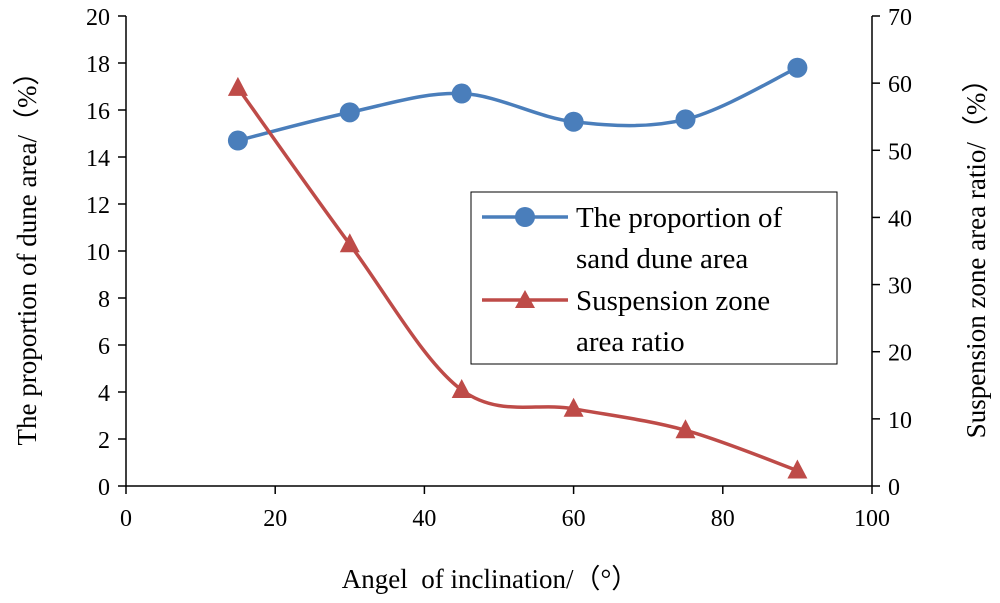 The width and height of the screenshot is (1000, 603). I want to click on x-tick-label: 60, so click(574, 519).